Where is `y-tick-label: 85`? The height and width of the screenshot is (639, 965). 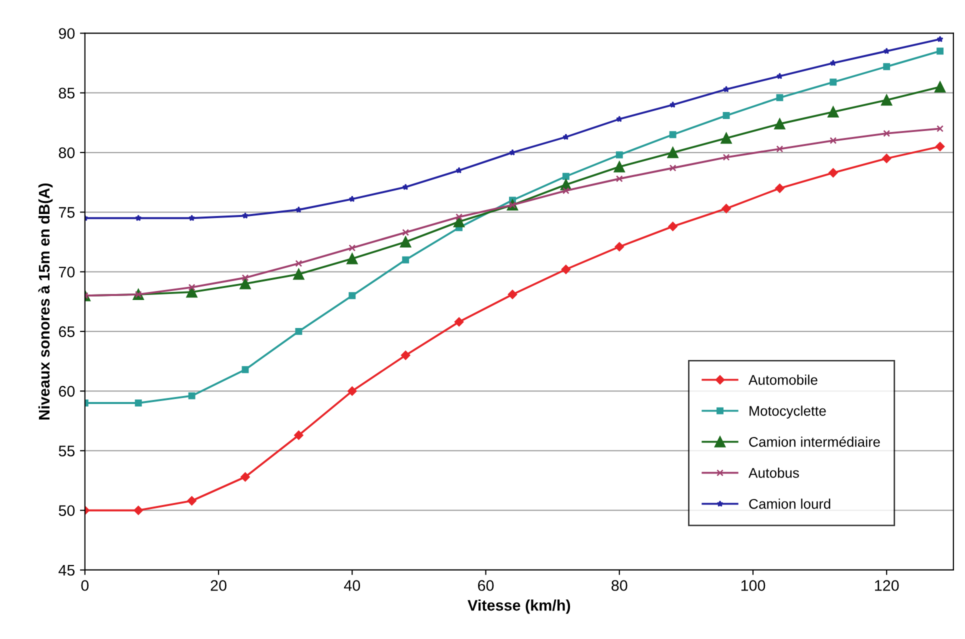 y-tick-label: 85 is located at coordinates (66, 93).